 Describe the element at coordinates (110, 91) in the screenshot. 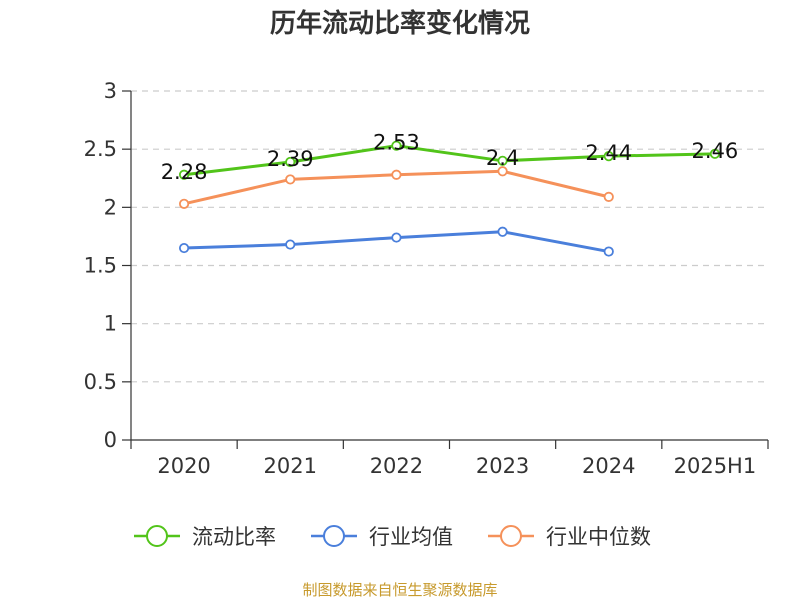

I see `y-tick-label: 3` at that location.